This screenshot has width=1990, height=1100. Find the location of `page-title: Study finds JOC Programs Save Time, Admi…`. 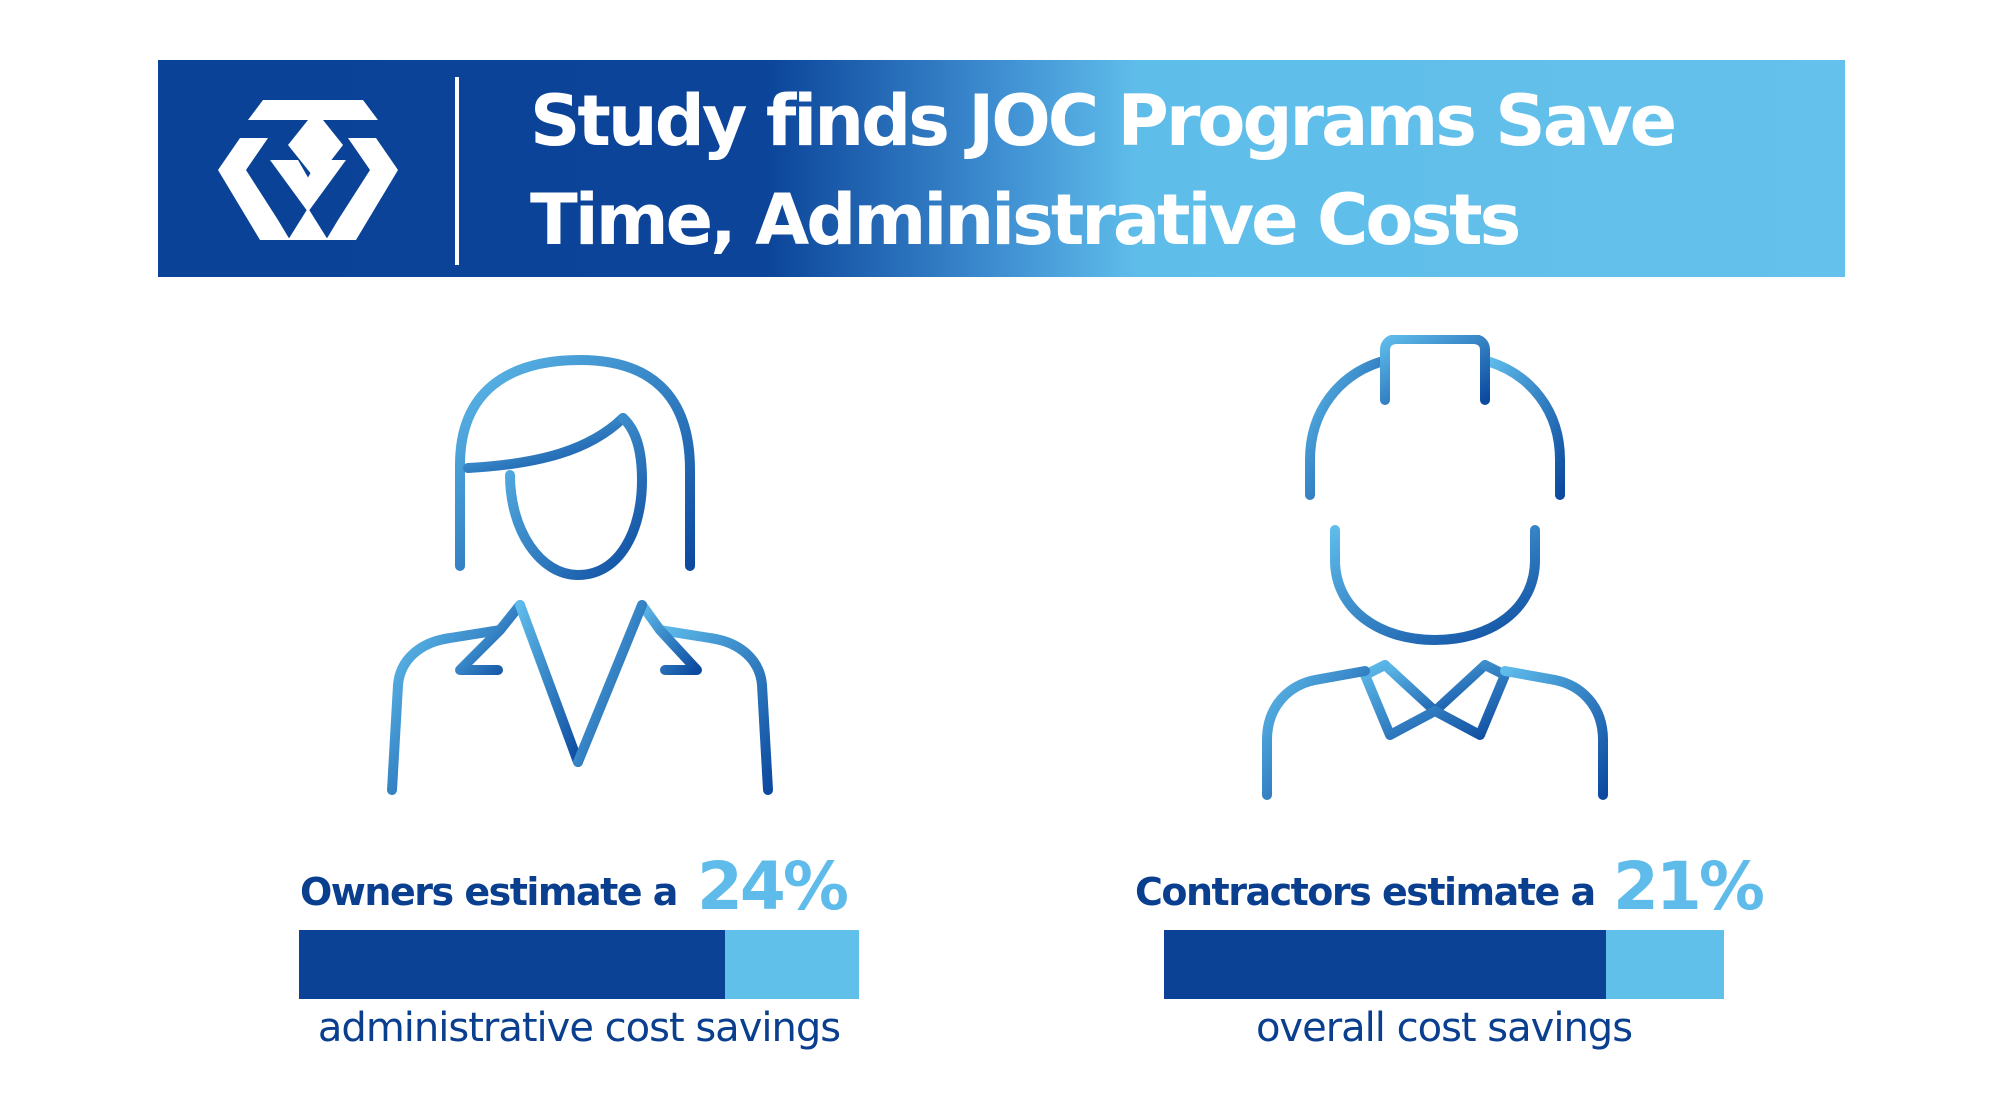

page-title: Study finds JOC Programs Save Time, Admi… is located at coordinates (1175, 171).